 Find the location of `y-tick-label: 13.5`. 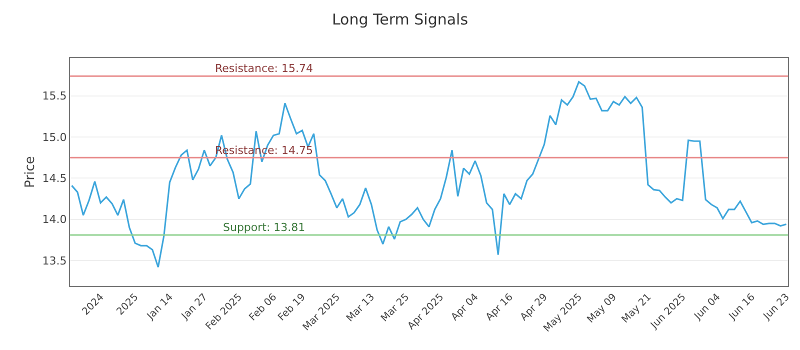

y-tick-label: 13.5 is located at coordinates (54, 261).